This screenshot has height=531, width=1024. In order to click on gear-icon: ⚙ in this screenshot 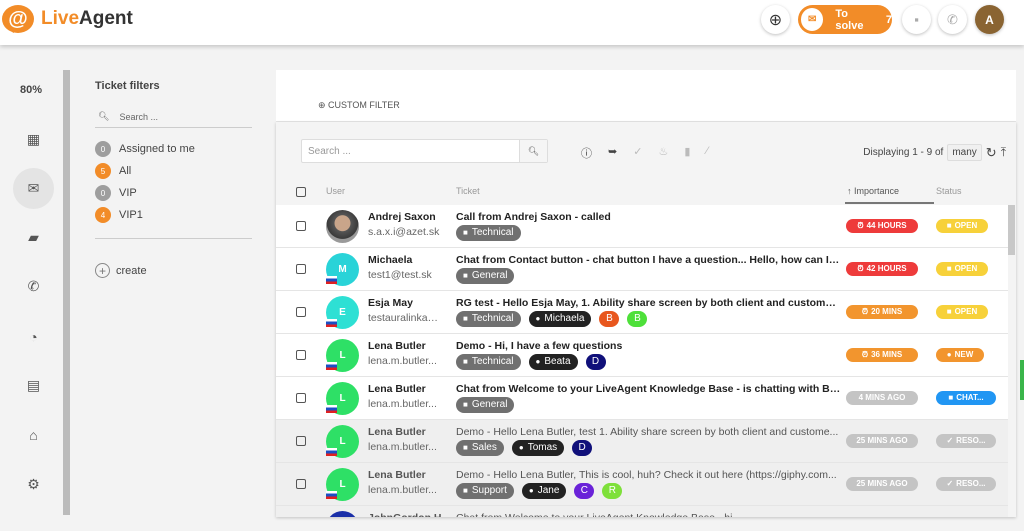, I will do `click(33, 484)`.